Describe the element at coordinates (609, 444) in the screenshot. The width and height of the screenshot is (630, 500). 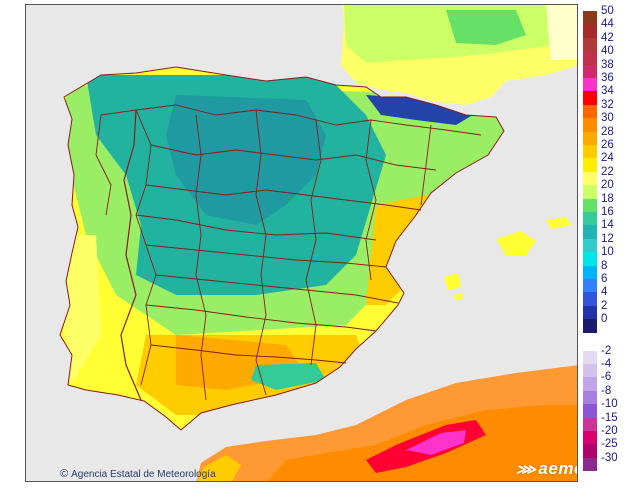
I see `legend-label: -25` at that location.